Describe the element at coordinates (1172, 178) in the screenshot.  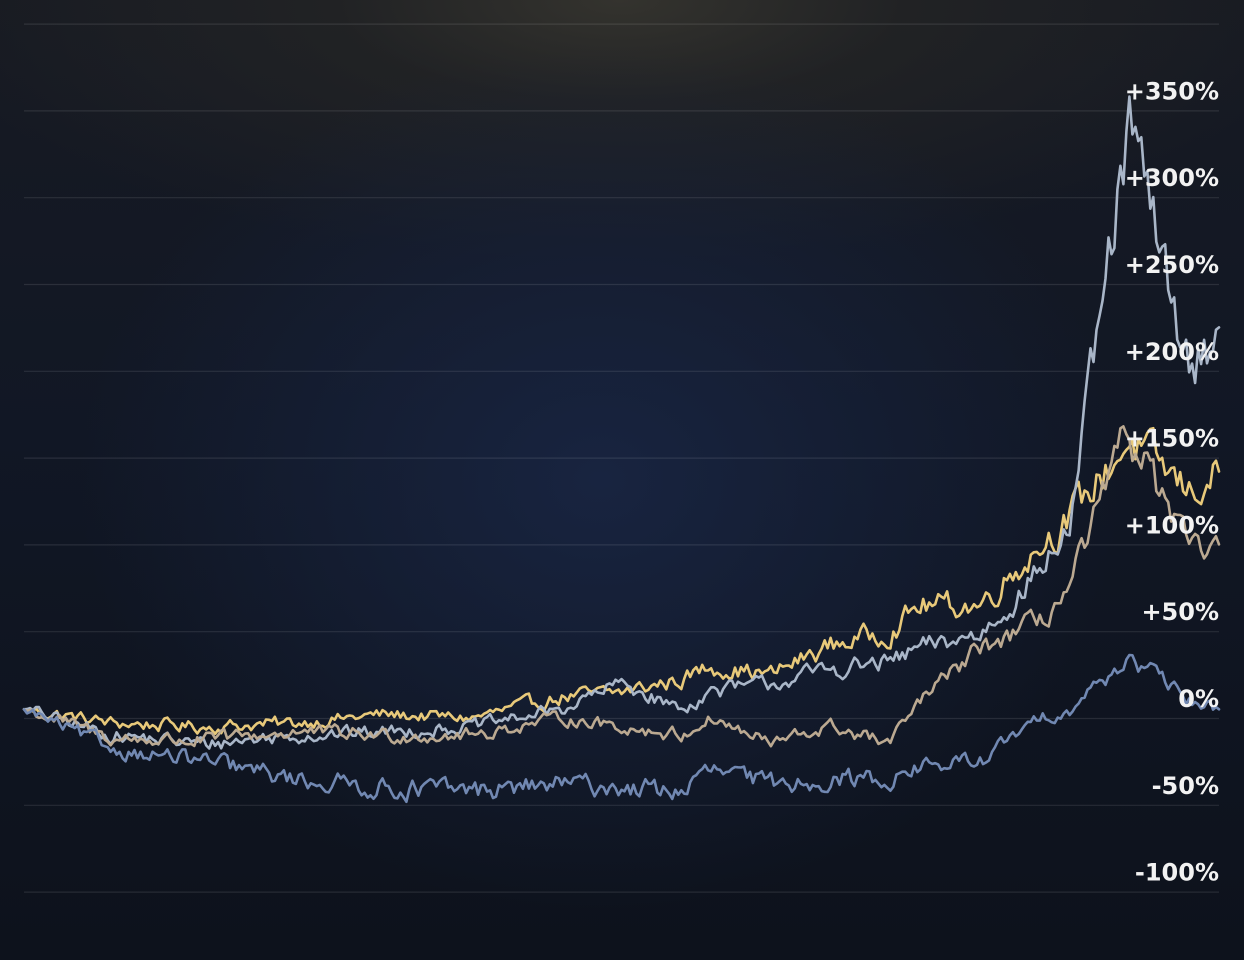
I see `y-tick-label: +300%` at that location.